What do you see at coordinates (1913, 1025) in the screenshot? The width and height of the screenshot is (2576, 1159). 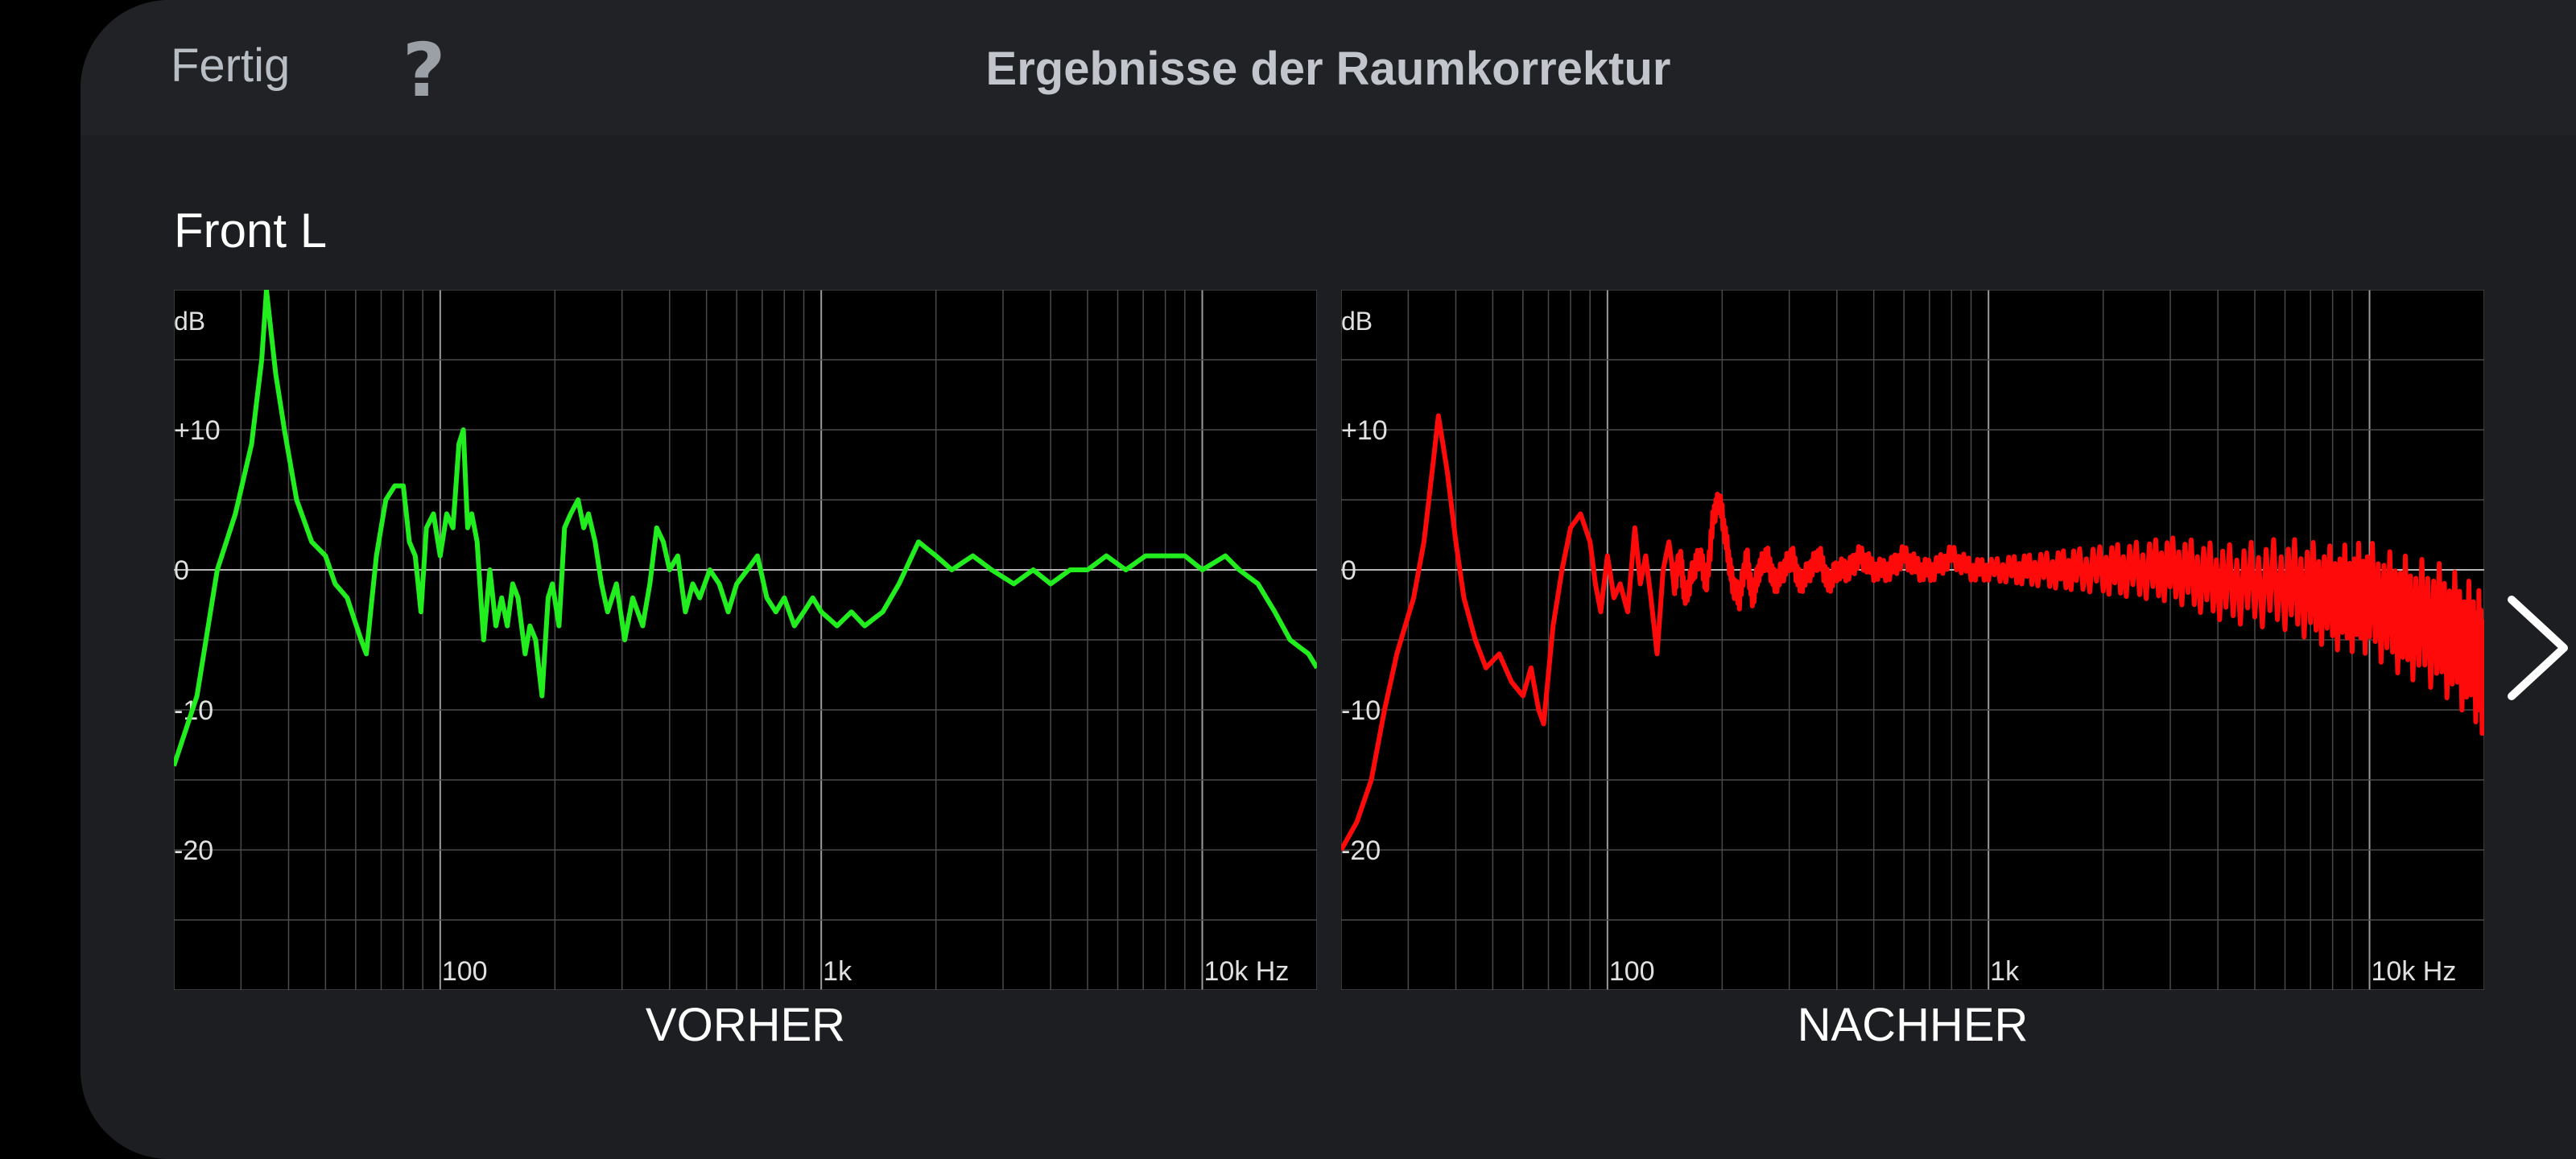 I see `after-caption: NACHHER` at bounding box center [1913, 1025].